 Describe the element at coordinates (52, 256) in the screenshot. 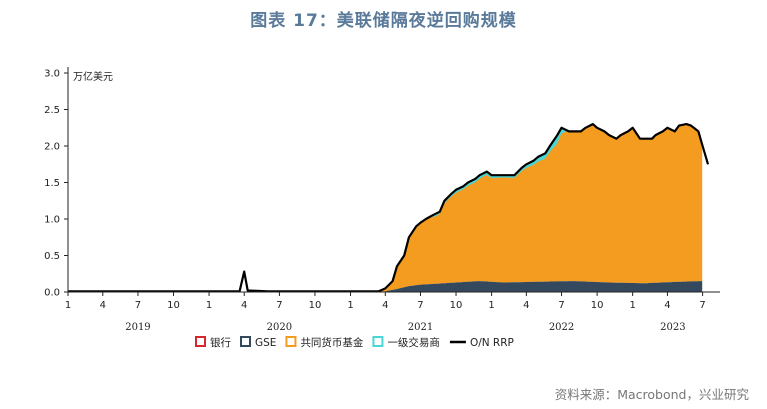

I see `y-tick-label: 0.5` at that location.